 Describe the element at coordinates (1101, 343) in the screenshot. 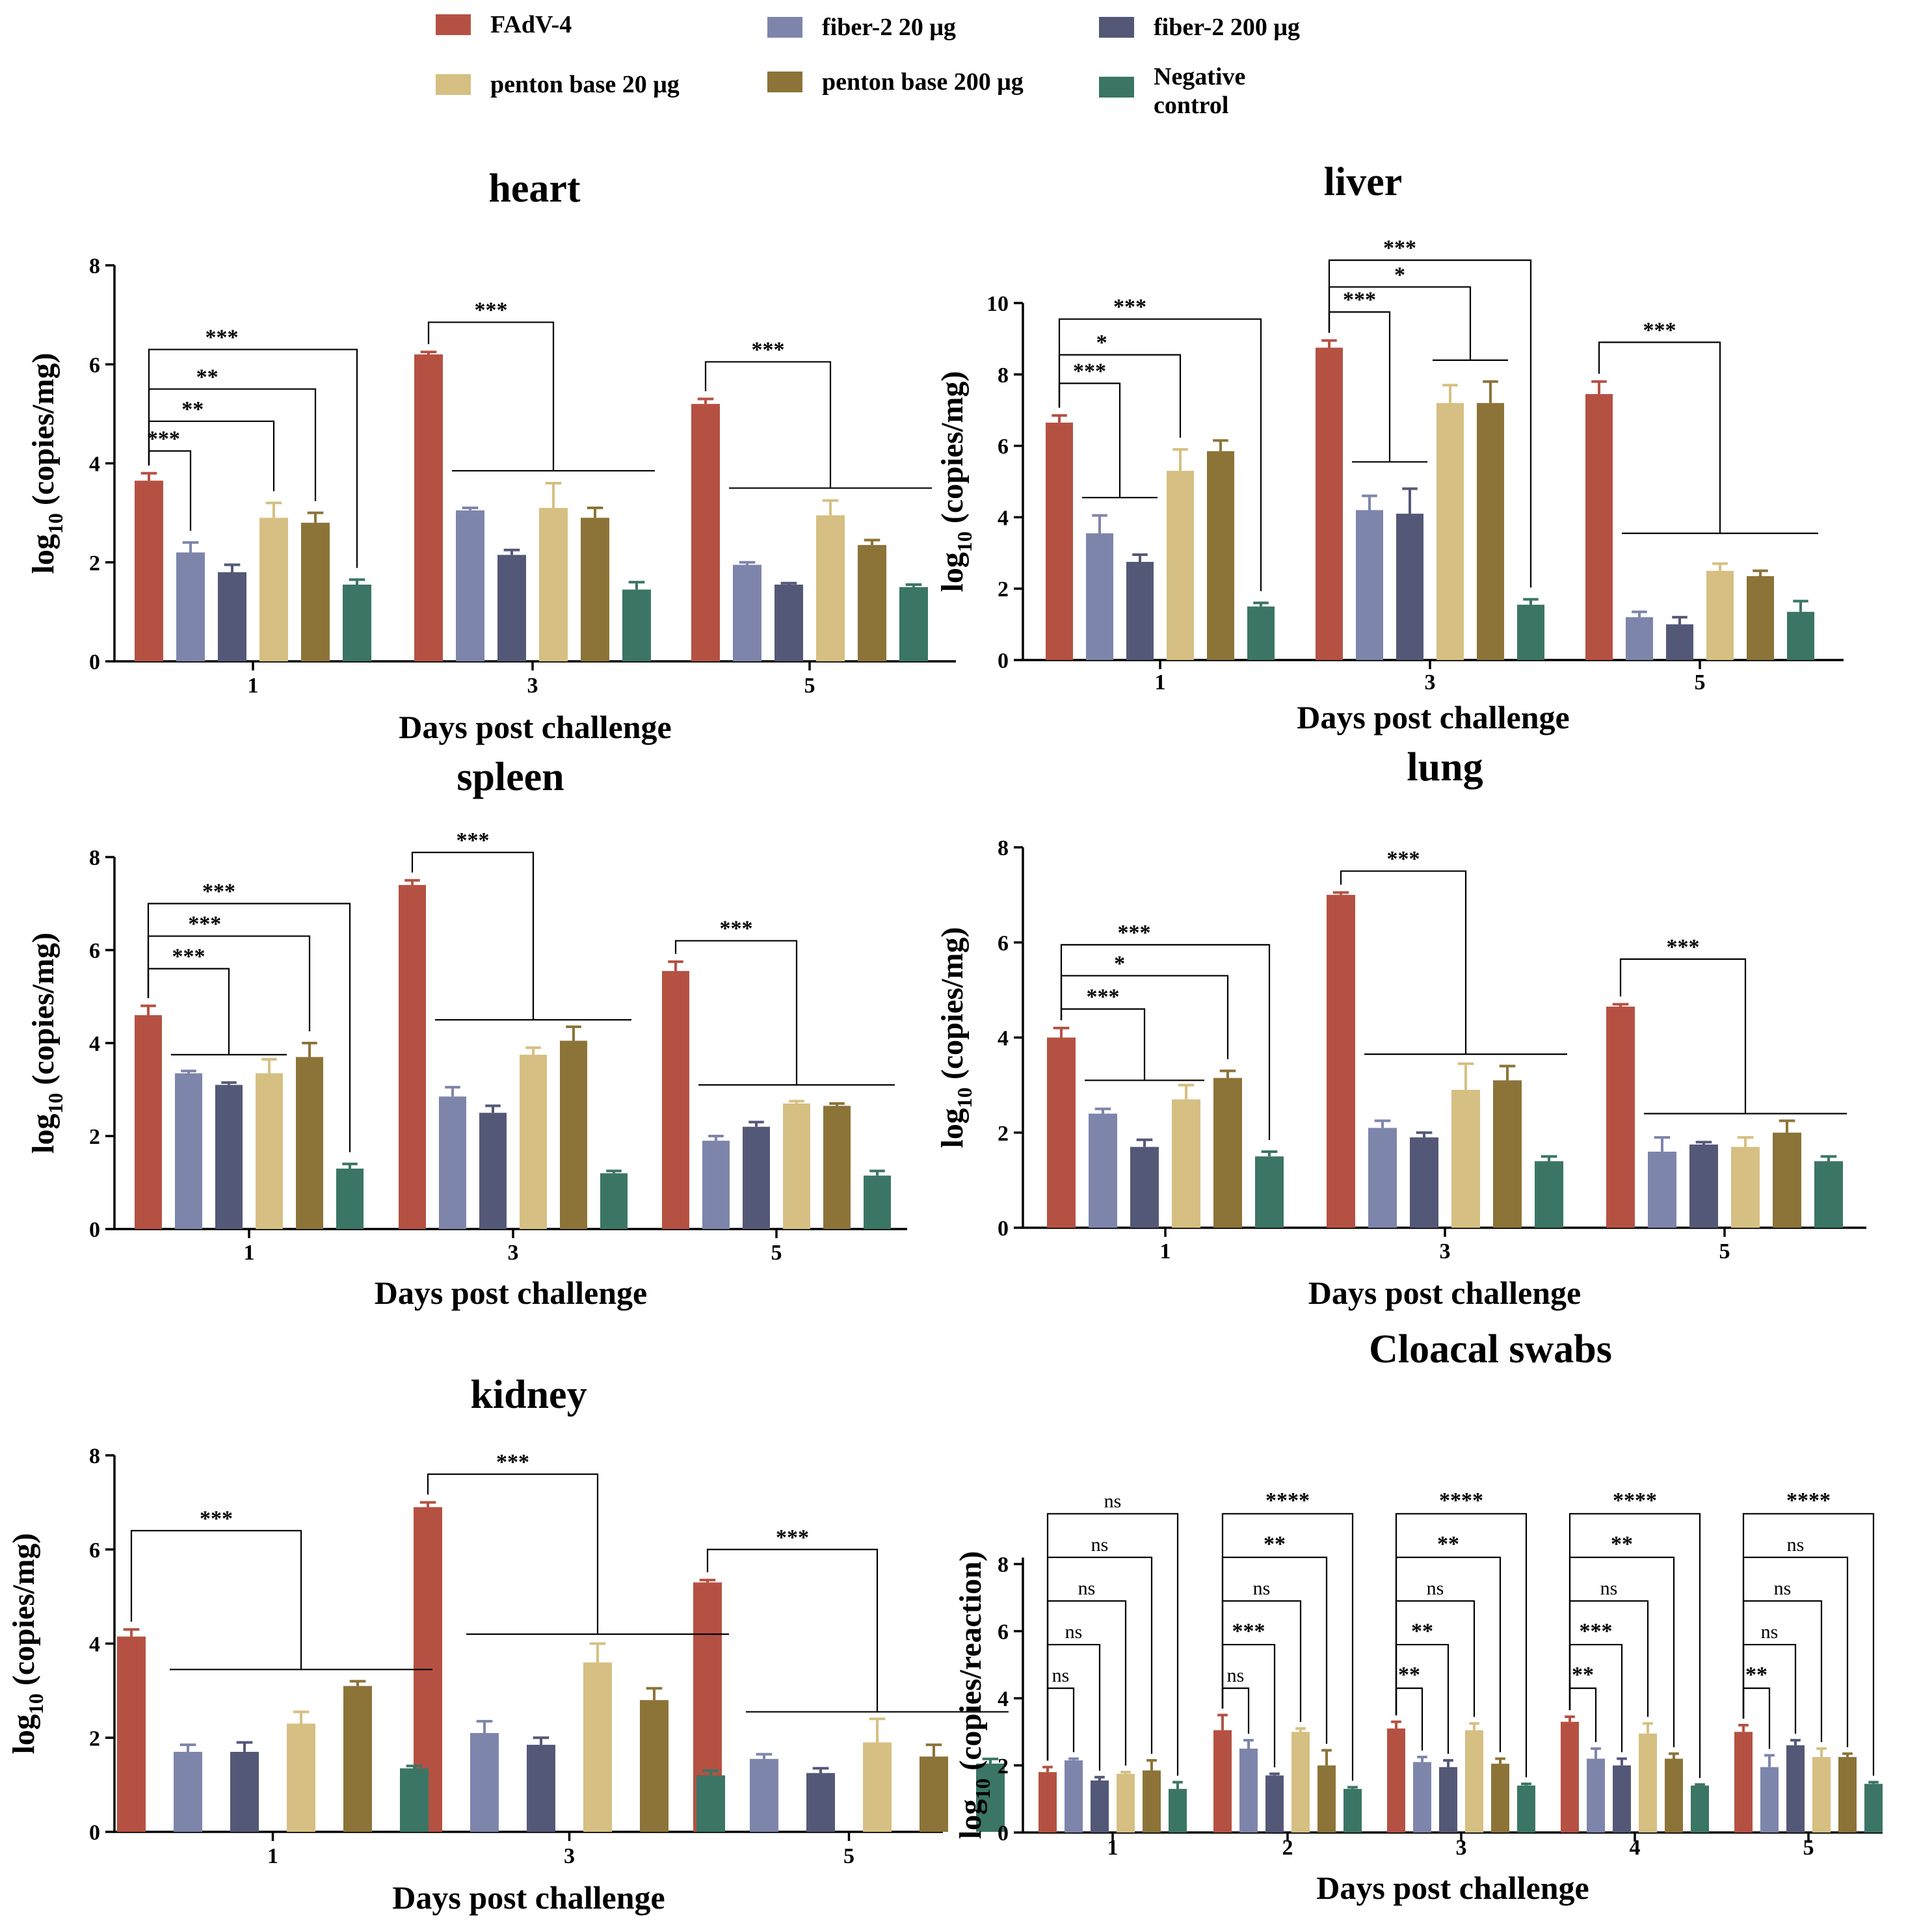

I see `significance-label: *` at that location.